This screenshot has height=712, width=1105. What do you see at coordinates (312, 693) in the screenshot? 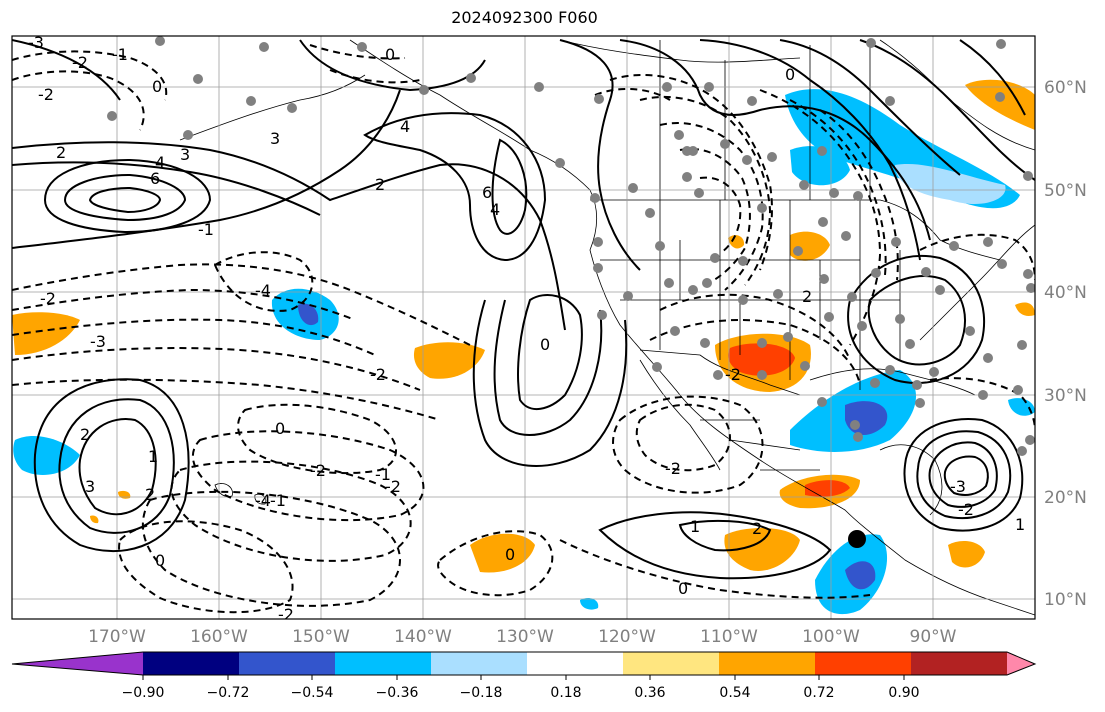
I see `colorbar-label: −0.54` at bounding box center [312, 693].